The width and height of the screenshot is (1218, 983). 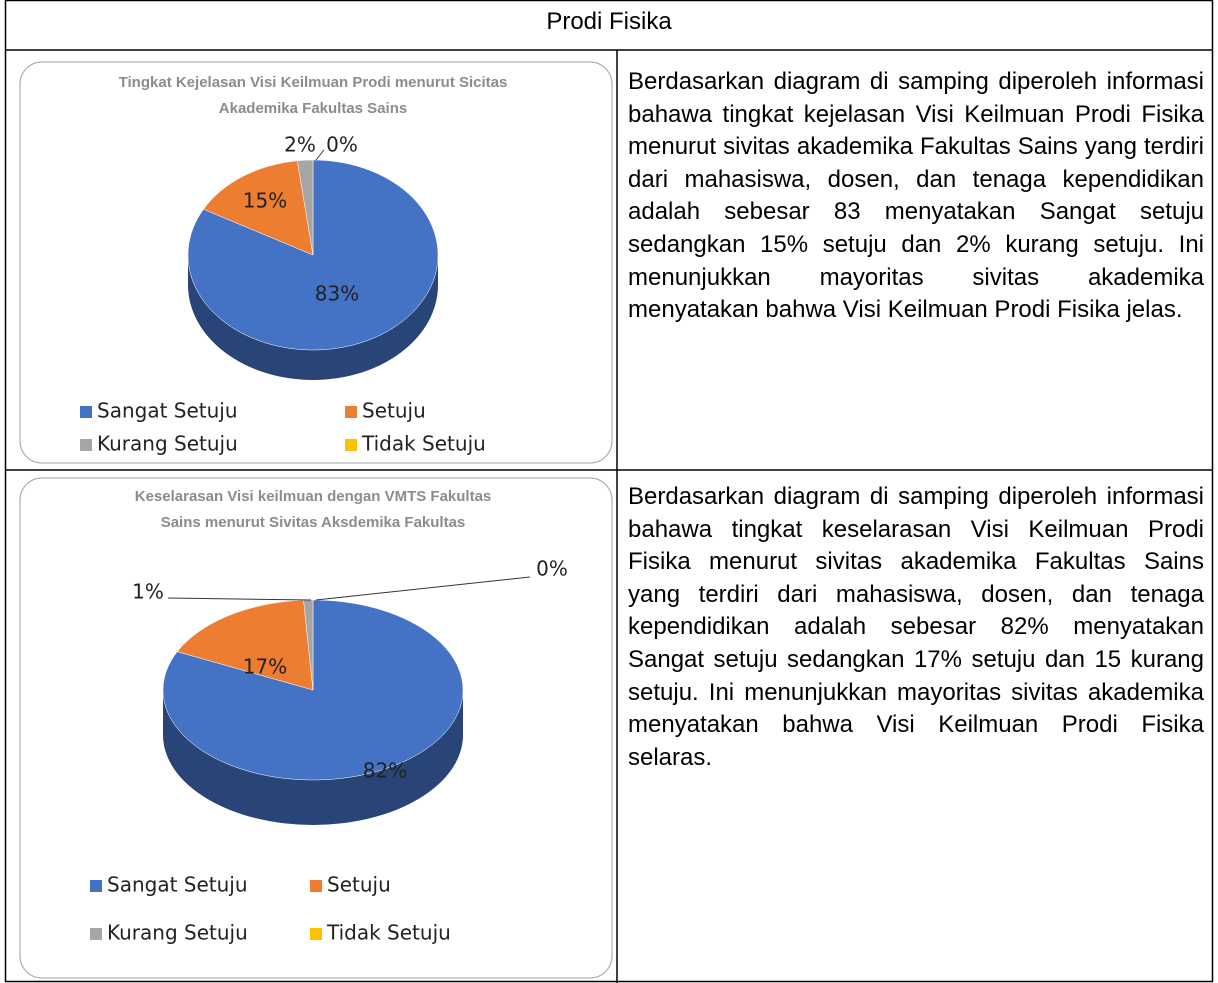 I want to click on data-label: 15%, so click(x=265, y=201).